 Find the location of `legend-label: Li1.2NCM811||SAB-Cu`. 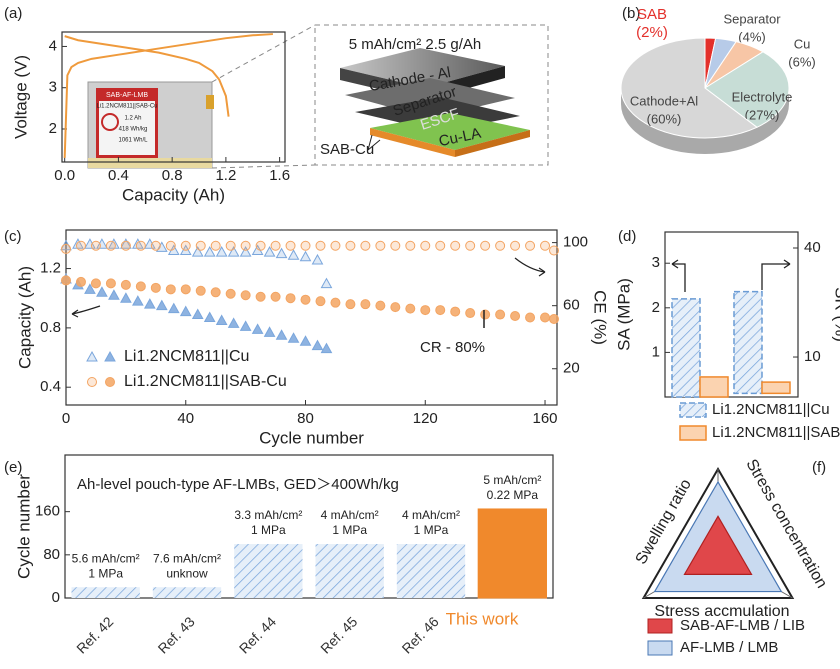

legend-label: Li1.2NCM811||SAB-Cu is located at coordinates (776, 432).